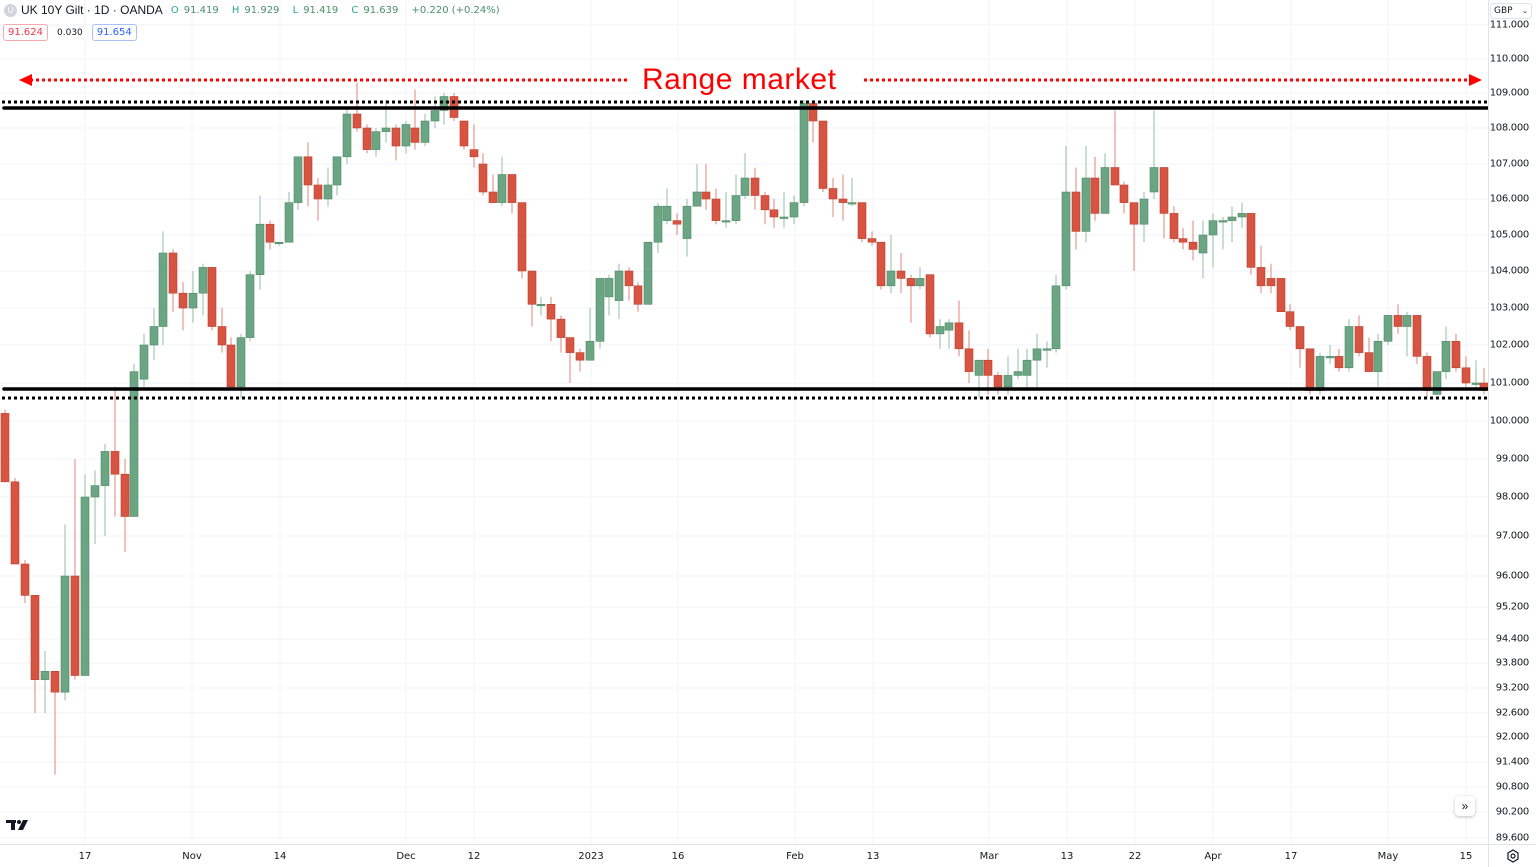  Describe the element at coordinates (1512, 663) in the screenshot. I see `price-tick-label: 93.800` at that location.